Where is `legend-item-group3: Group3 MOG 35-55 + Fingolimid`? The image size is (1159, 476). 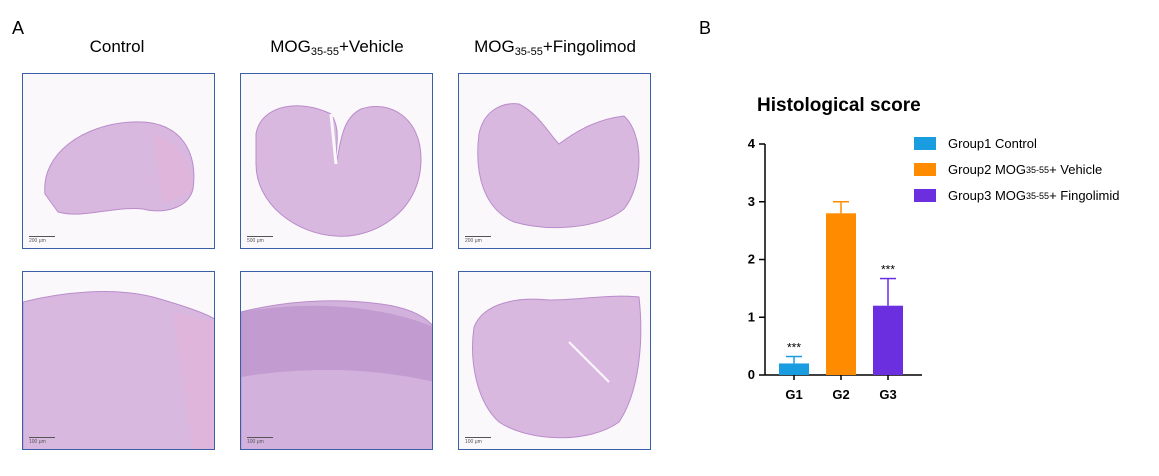 legend-item-group3: Group3 MOG 35-55 + Fingolimid is located at coordinates (1017, 195).